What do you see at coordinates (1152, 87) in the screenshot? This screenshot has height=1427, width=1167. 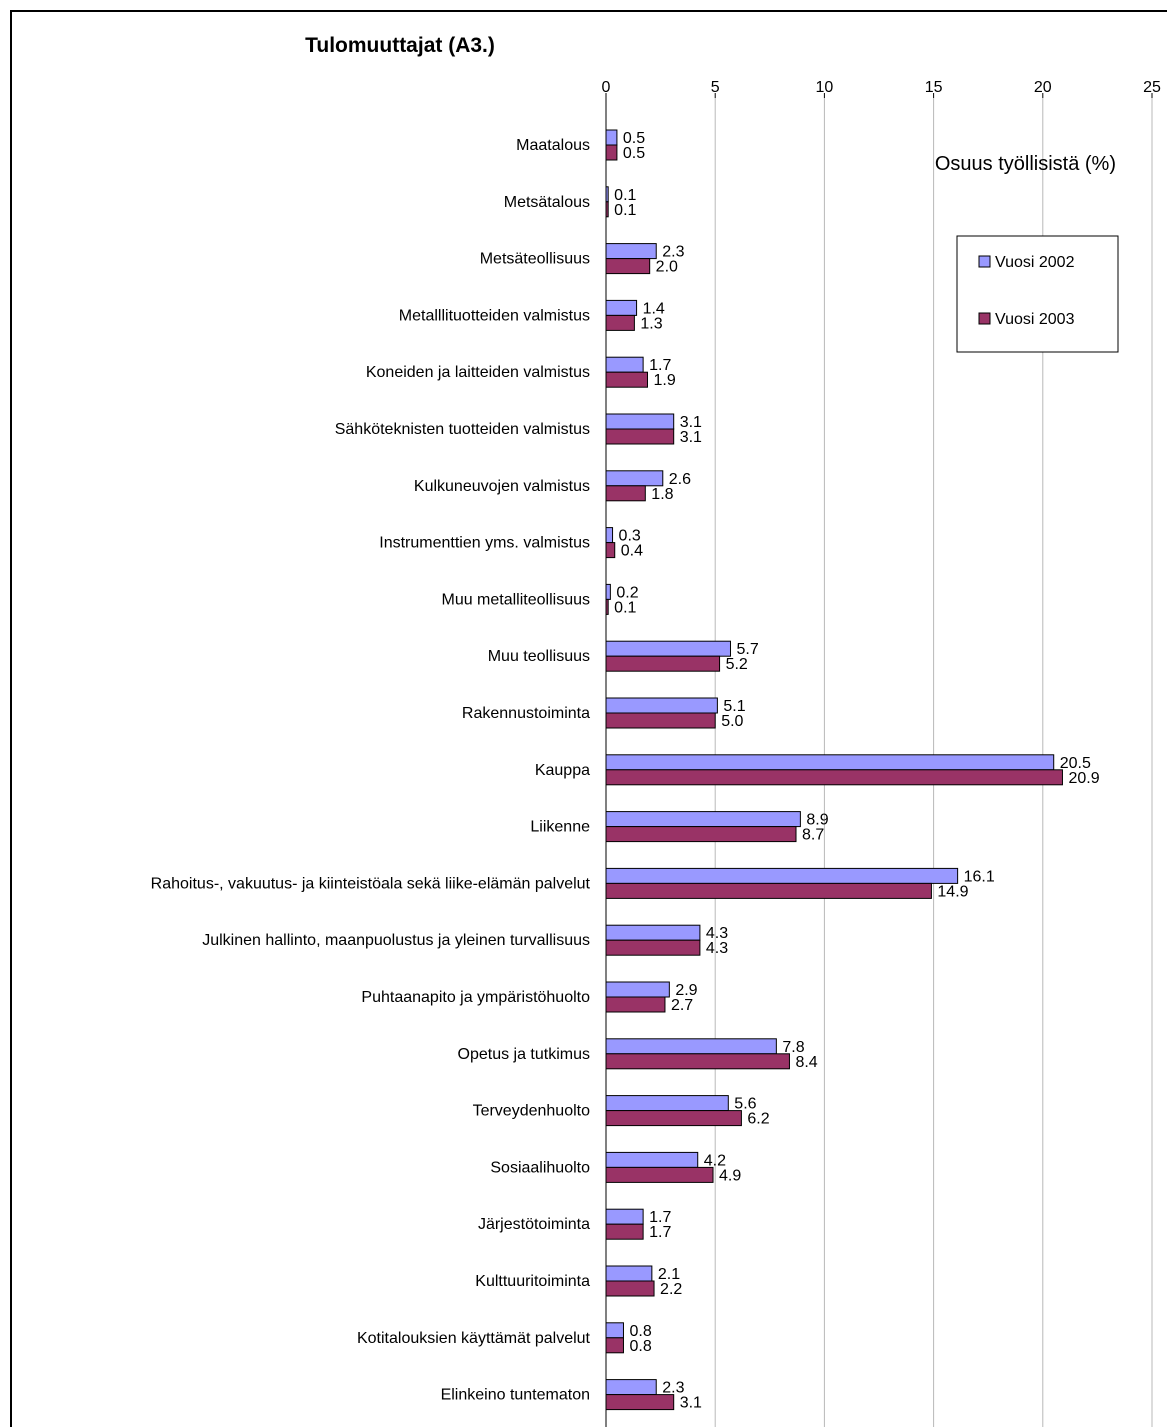 I see `tick-label-25: 25` at bounding box center [1152, 87].